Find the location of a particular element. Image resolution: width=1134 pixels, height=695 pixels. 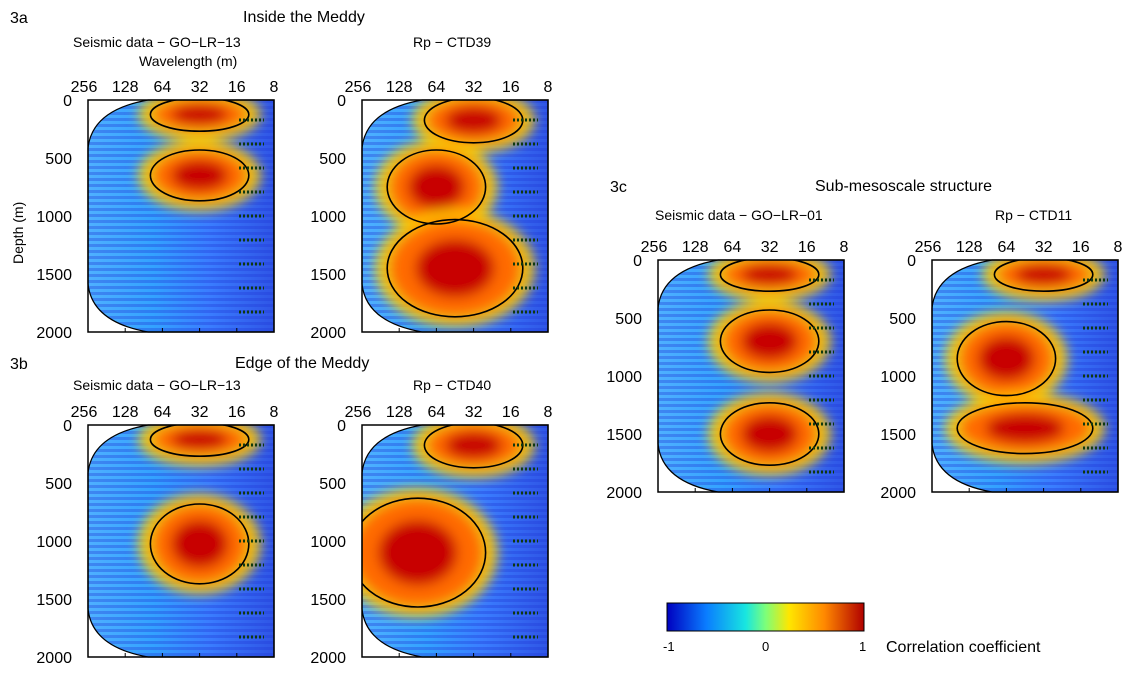

heatmap-3b-rp: 256 128 64 32 16 8 0 500 1000 1500 2000 is located at coordinates (425, 545).